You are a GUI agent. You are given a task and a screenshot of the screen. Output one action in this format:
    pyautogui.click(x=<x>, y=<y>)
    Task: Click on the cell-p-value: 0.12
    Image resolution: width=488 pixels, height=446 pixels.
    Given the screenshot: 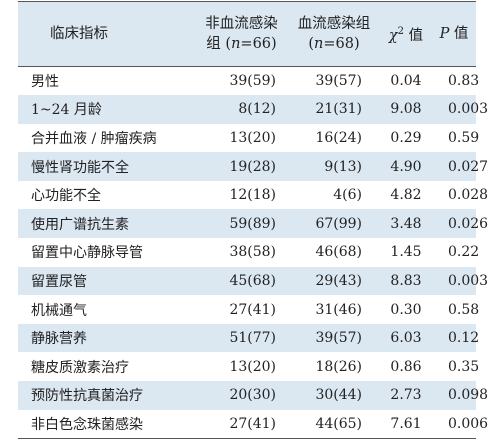 What is the action you would take?
    pyautogui.click(x=464, y=338)
    